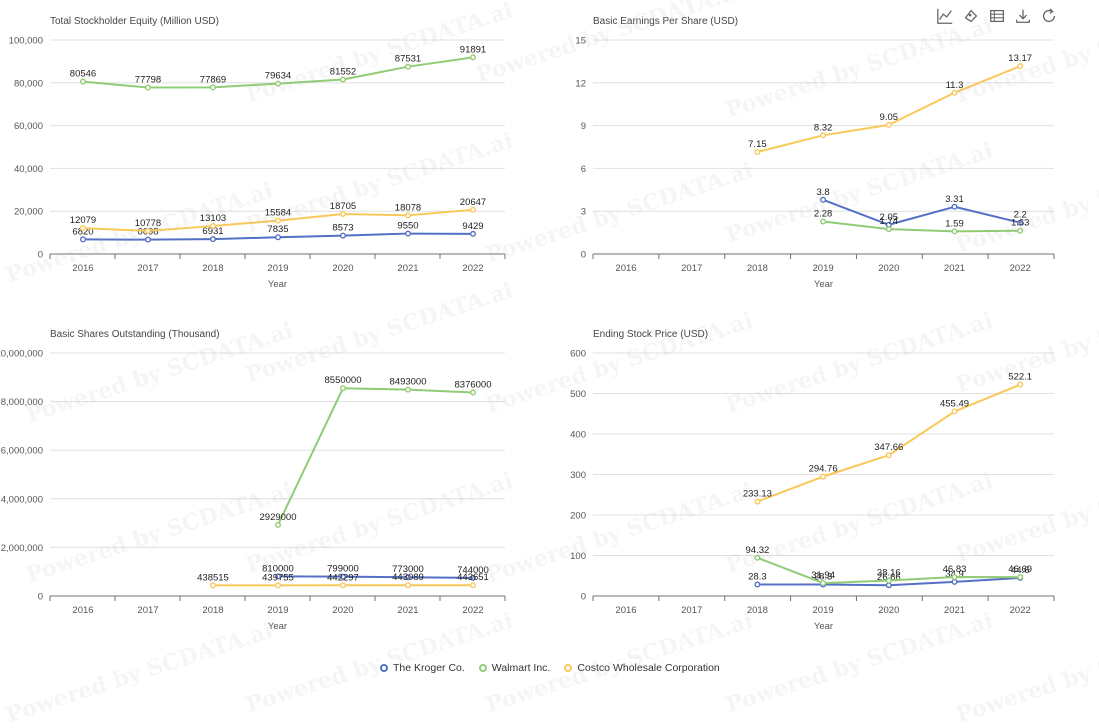 Image resolution: width=1099 pixels, height=728 pixels. What do you see at coordinates (971, 16) in the screenshot?
I see `bar-chart-icon` at bounding box center [971, 16].